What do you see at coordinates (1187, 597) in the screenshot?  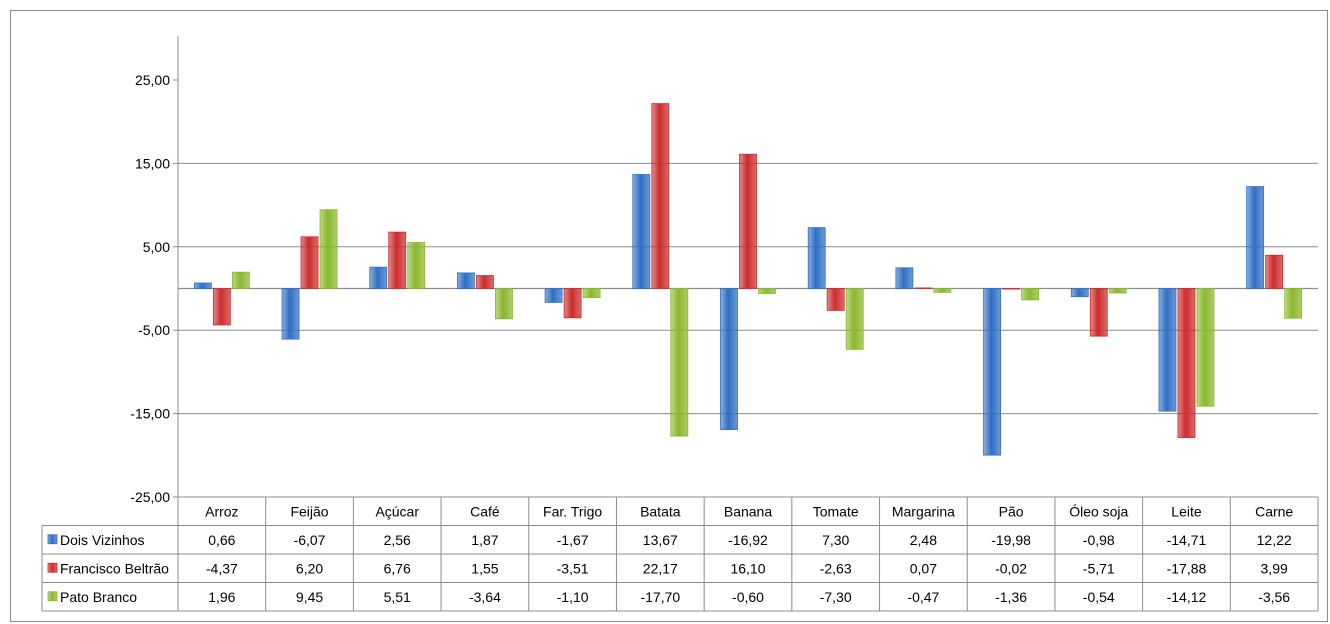 I see `data-label: -14,12` at bounding box center [1187, 597].